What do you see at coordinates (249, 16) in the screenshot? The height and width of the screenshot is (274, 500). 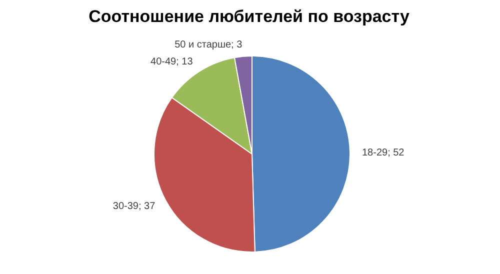 I see `chart-title: Соотношение любителей по возрасту` at bounding box center [249, 16].